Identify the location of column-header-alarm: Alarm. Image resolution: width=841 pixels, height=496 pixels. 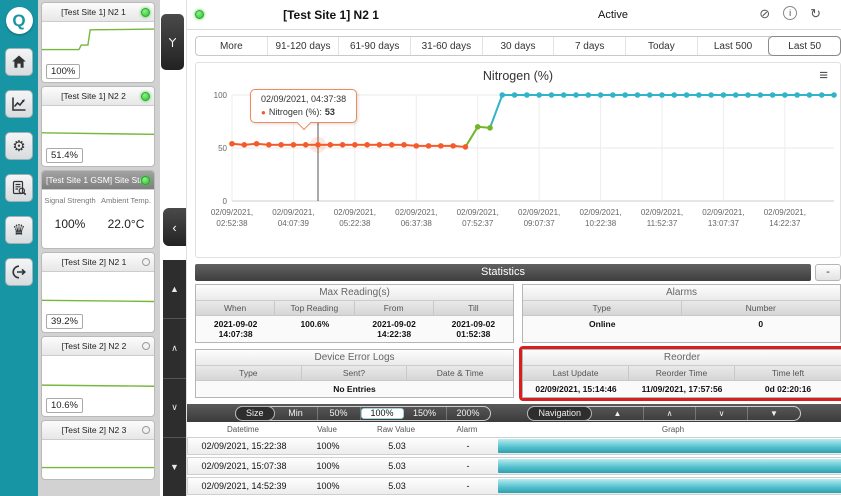
(467, 429).